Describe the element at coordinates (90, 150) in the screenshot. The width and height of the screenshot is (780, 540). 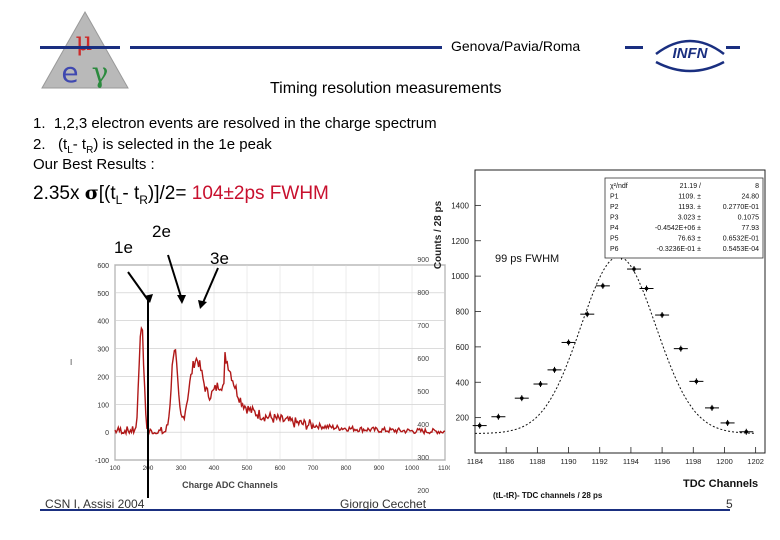
I see `bullet-2-sub-r: R` at that location.